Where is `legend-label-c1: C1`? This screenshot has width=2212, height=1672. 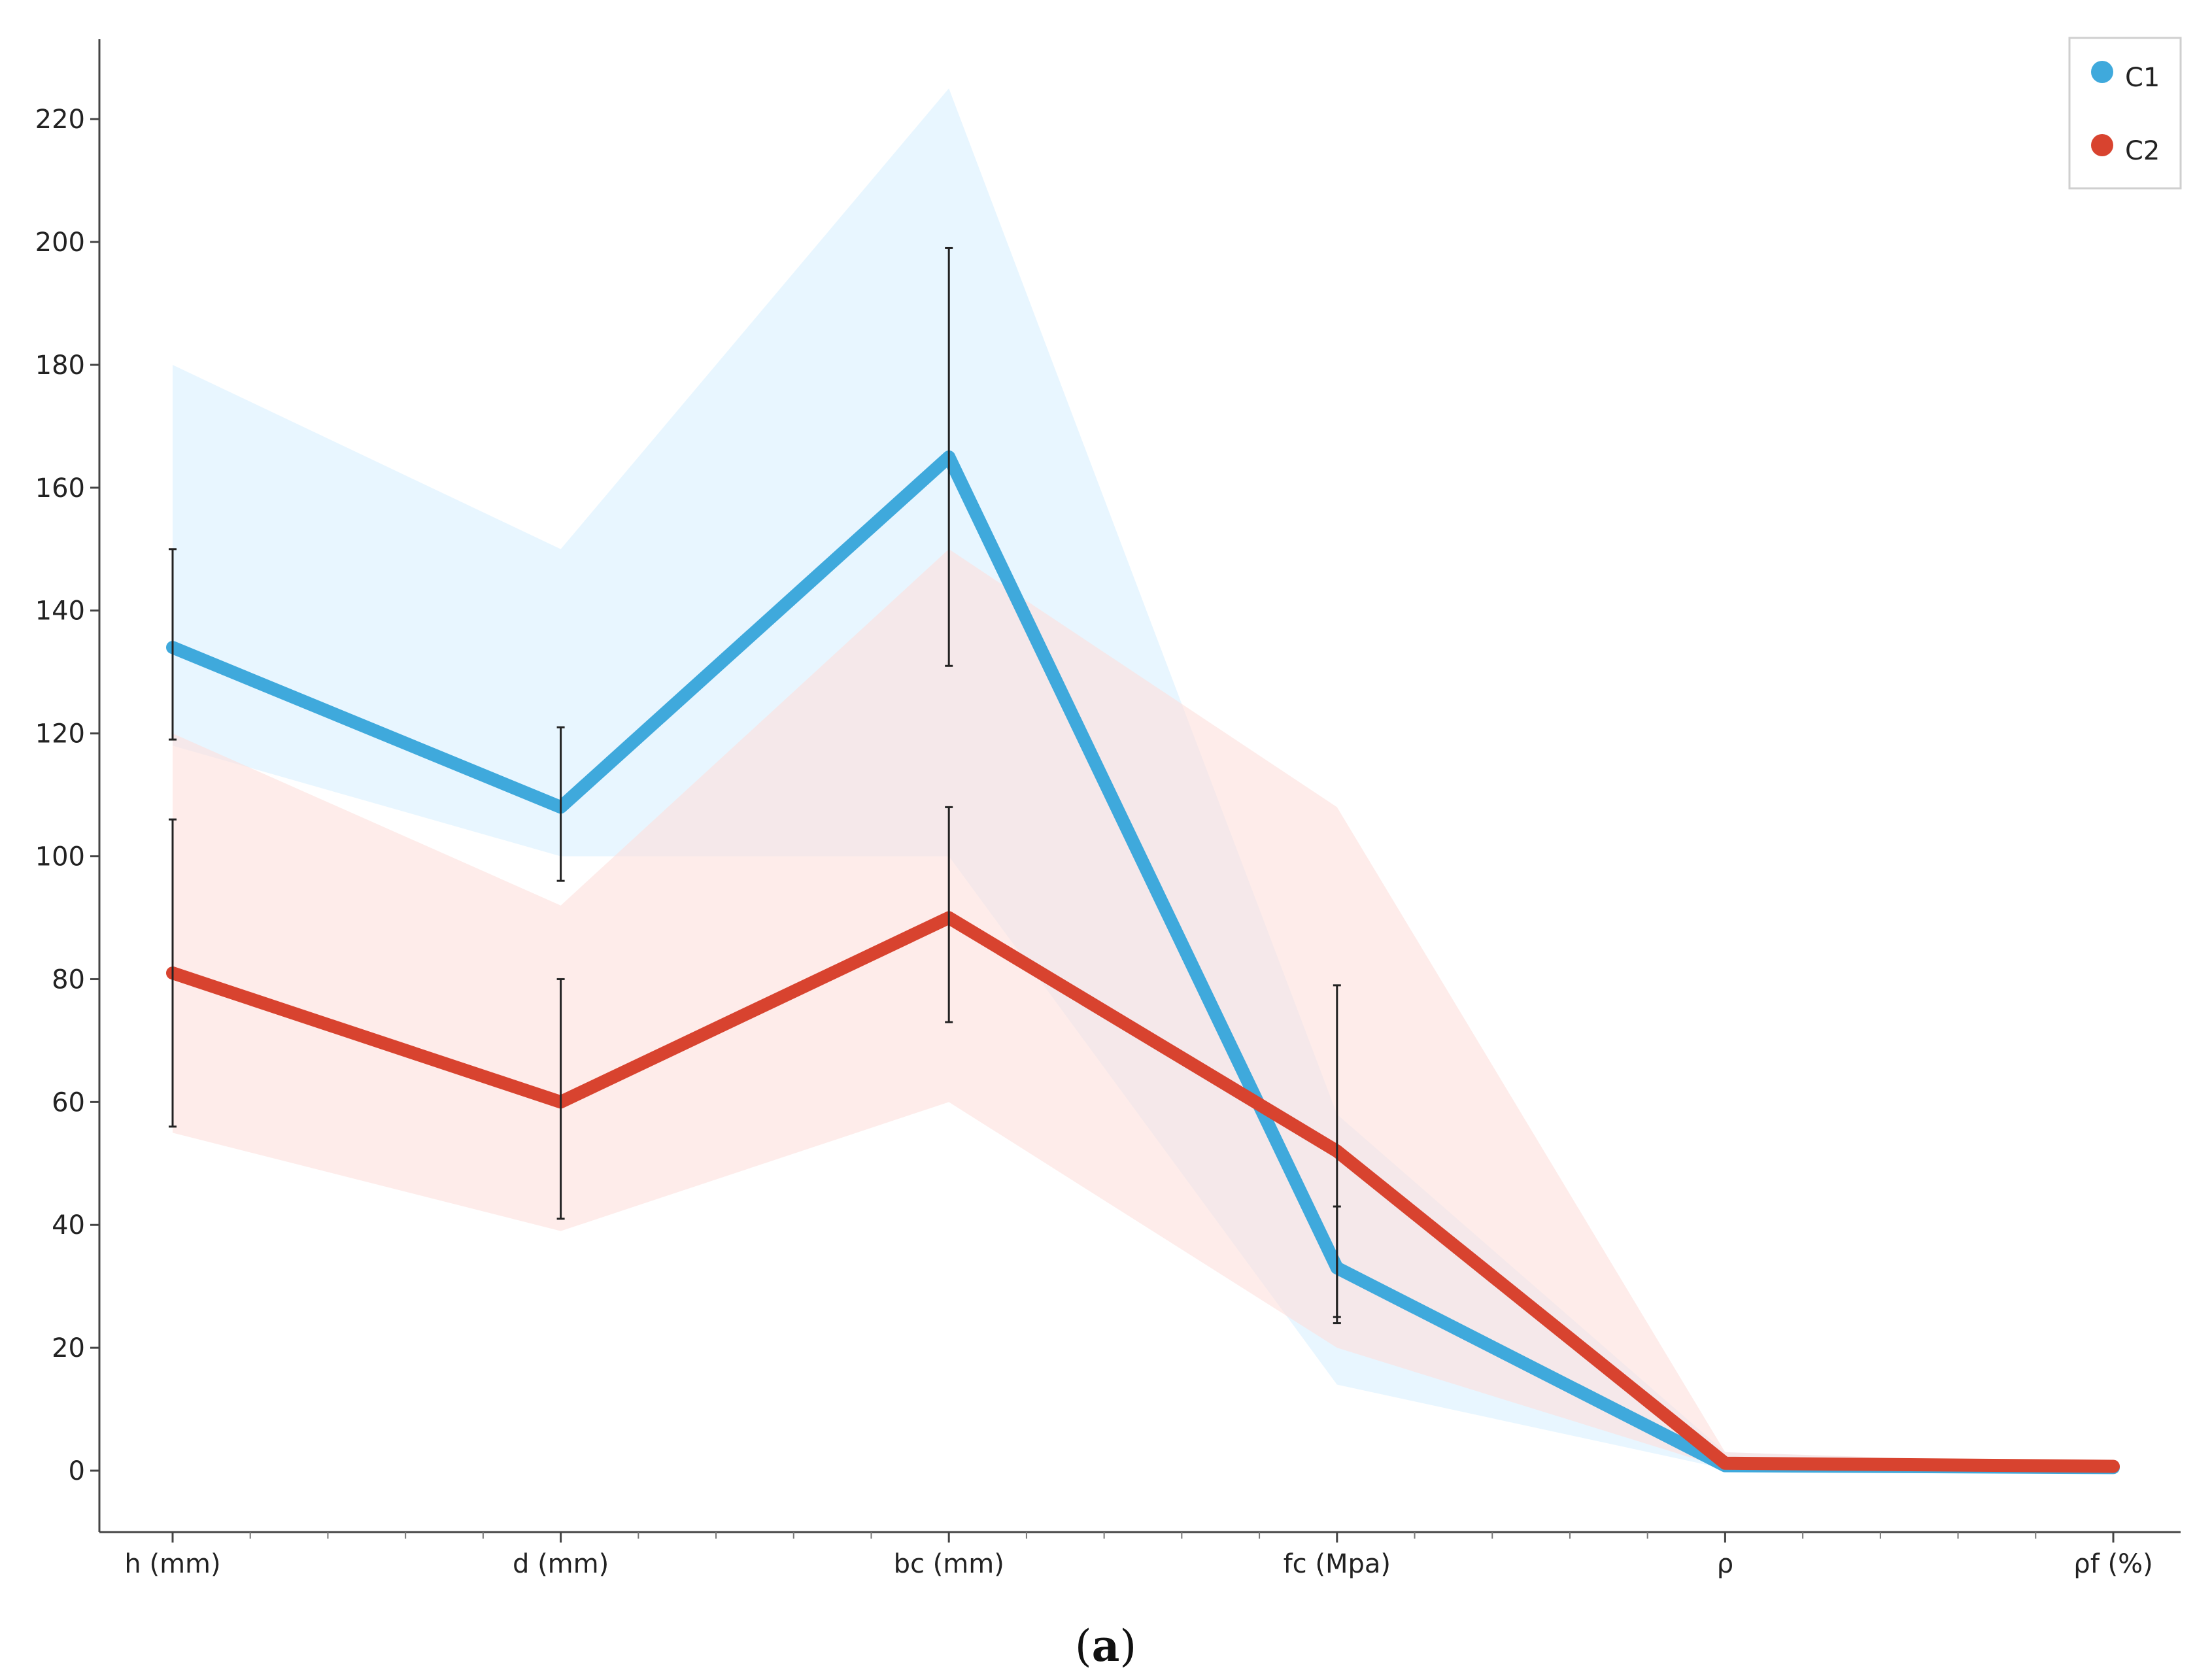
legend-label-c1: C1 is located at coordinates (2142, 78).